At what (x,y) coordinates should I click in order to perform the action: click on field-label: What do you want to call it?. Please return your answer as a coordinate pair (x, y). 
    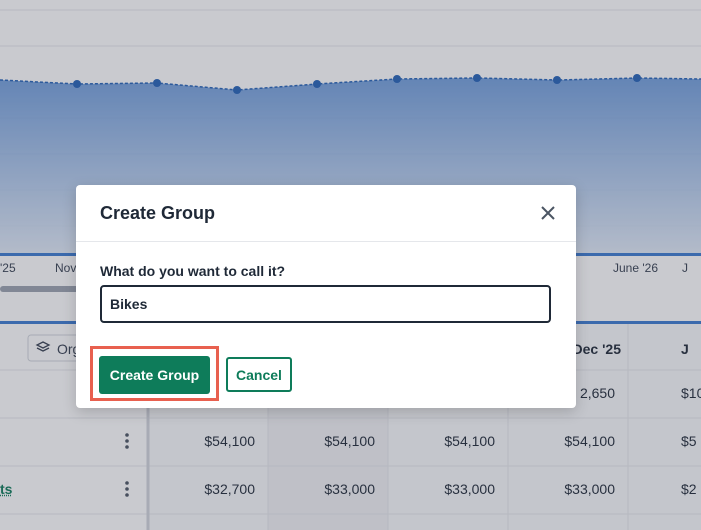
    Looking at the image, I should click on (193, 271).